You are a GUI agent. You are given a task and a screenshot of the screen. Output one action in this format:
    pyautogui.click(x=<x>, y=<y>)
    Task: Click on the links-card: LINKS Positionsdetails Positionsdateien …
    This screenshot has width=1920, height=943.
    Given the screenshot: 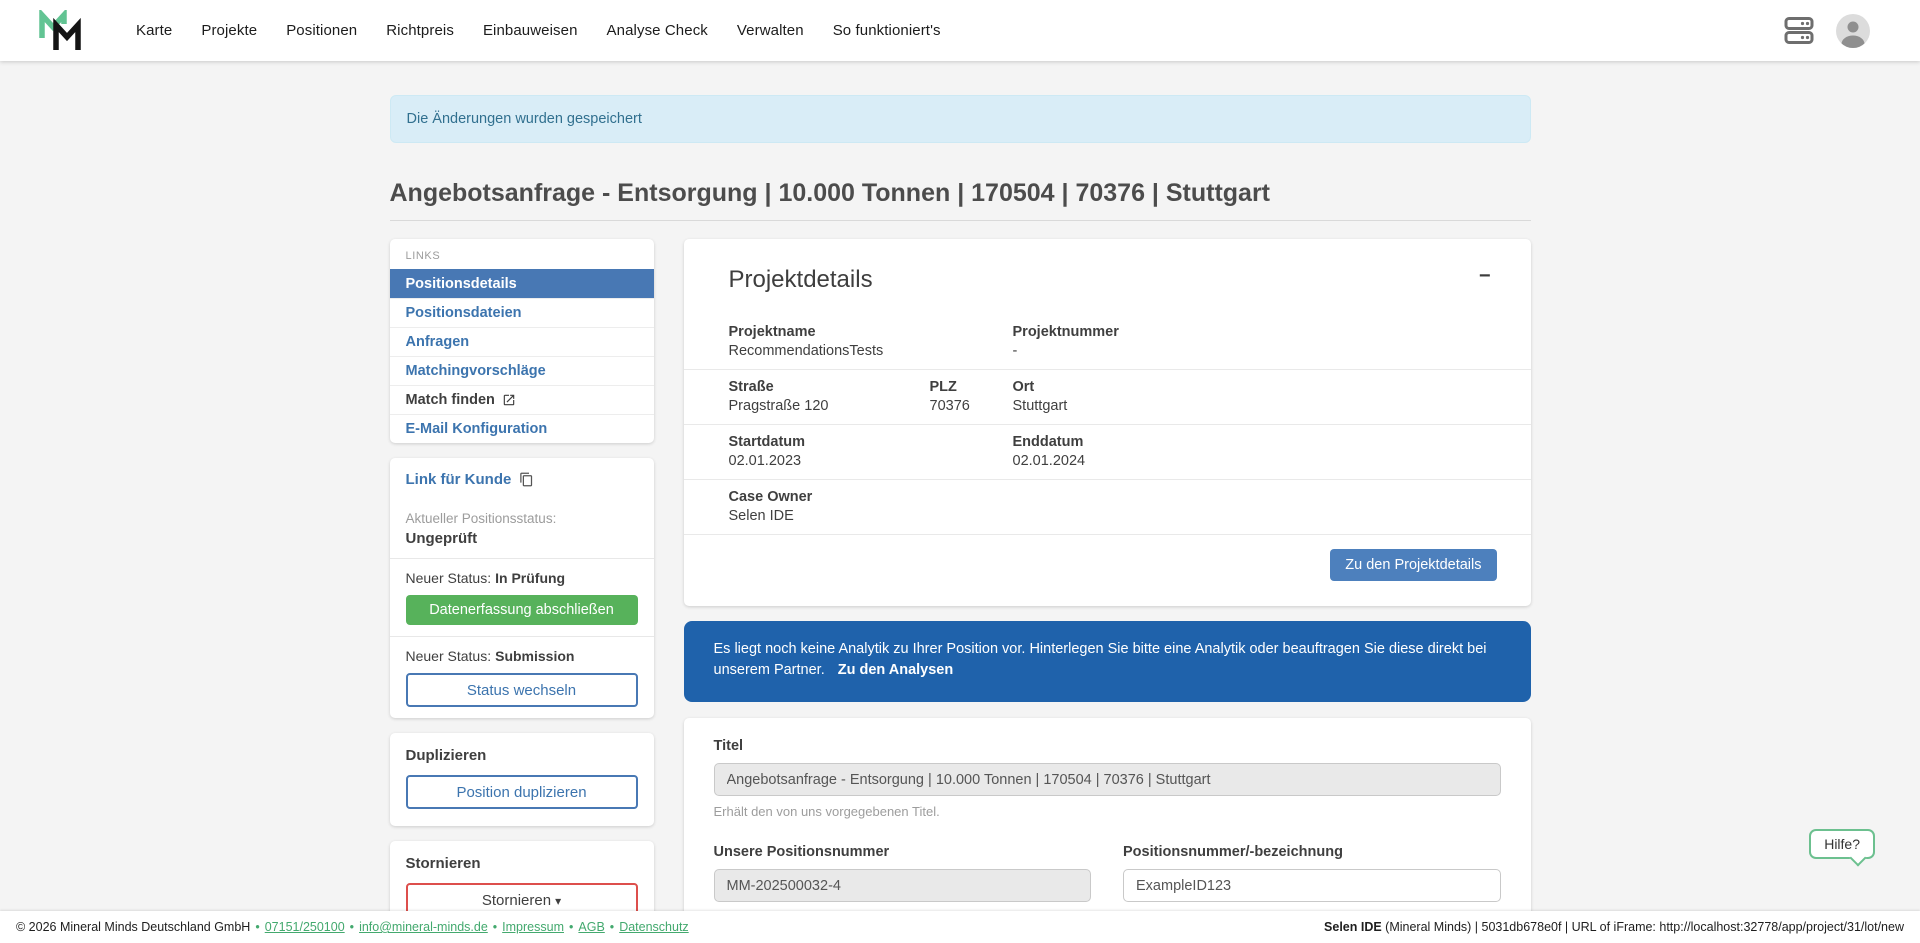 What is the action you would take?
    pyautogui.click(x=521, y=341)
    